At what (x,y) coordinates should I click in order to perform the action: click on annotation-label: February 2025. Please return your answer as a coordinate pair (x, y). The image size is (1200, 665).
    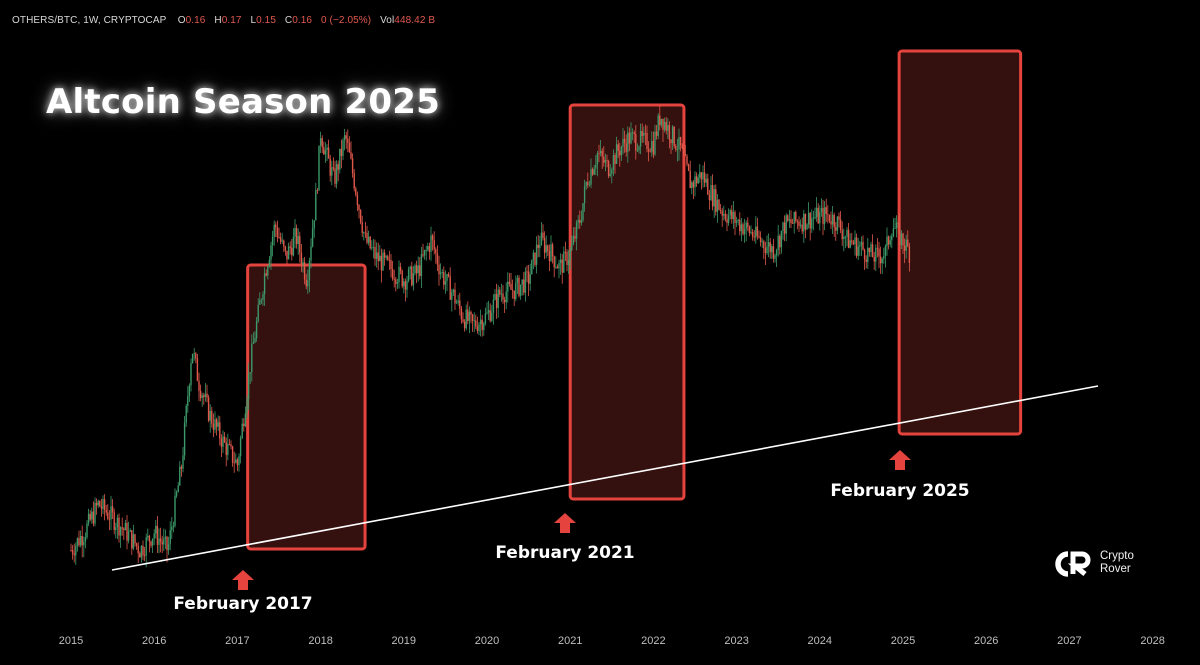
    Looking at the image, I should click on (899, 491).